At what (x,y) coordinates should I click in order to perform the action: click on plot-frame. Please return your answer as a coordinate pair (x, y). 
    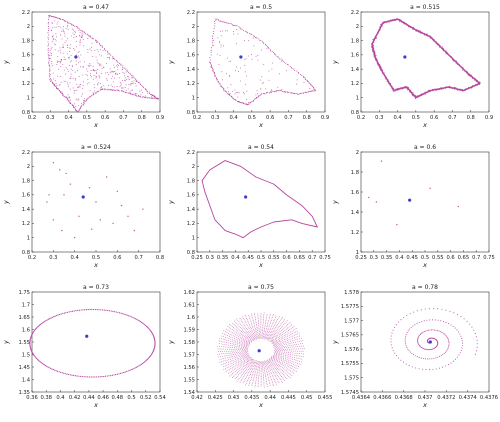
    Looking at the image, I should click on (425, 202).